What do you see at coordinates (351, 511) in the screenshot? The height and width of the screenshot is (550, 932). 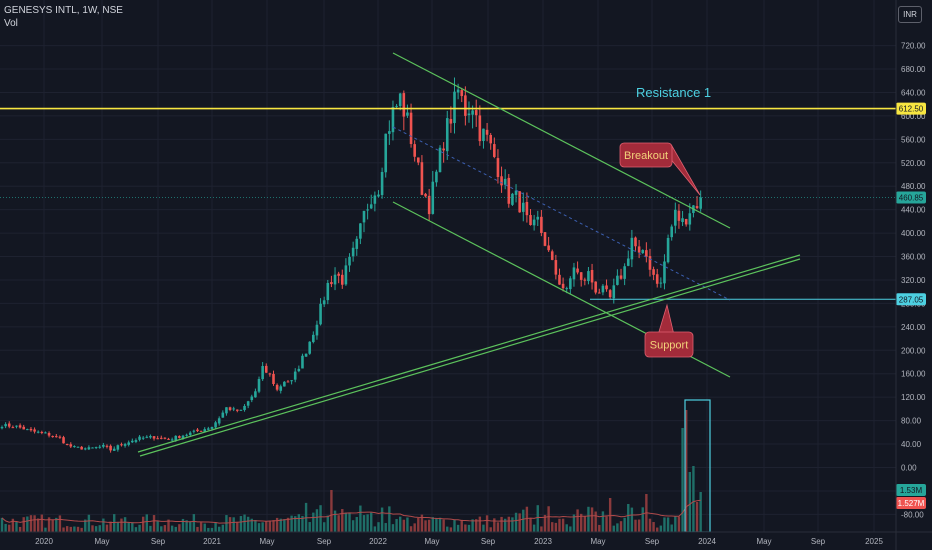 I see `volume-ma-line` at bounding box center [351, 511].